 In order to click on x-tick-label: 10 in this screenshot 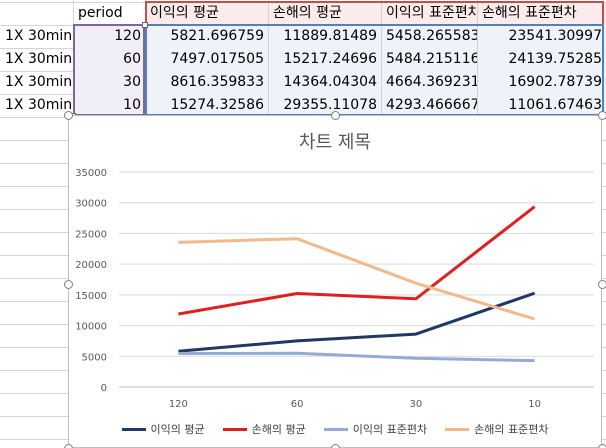, I will do `click(534, 404)`.